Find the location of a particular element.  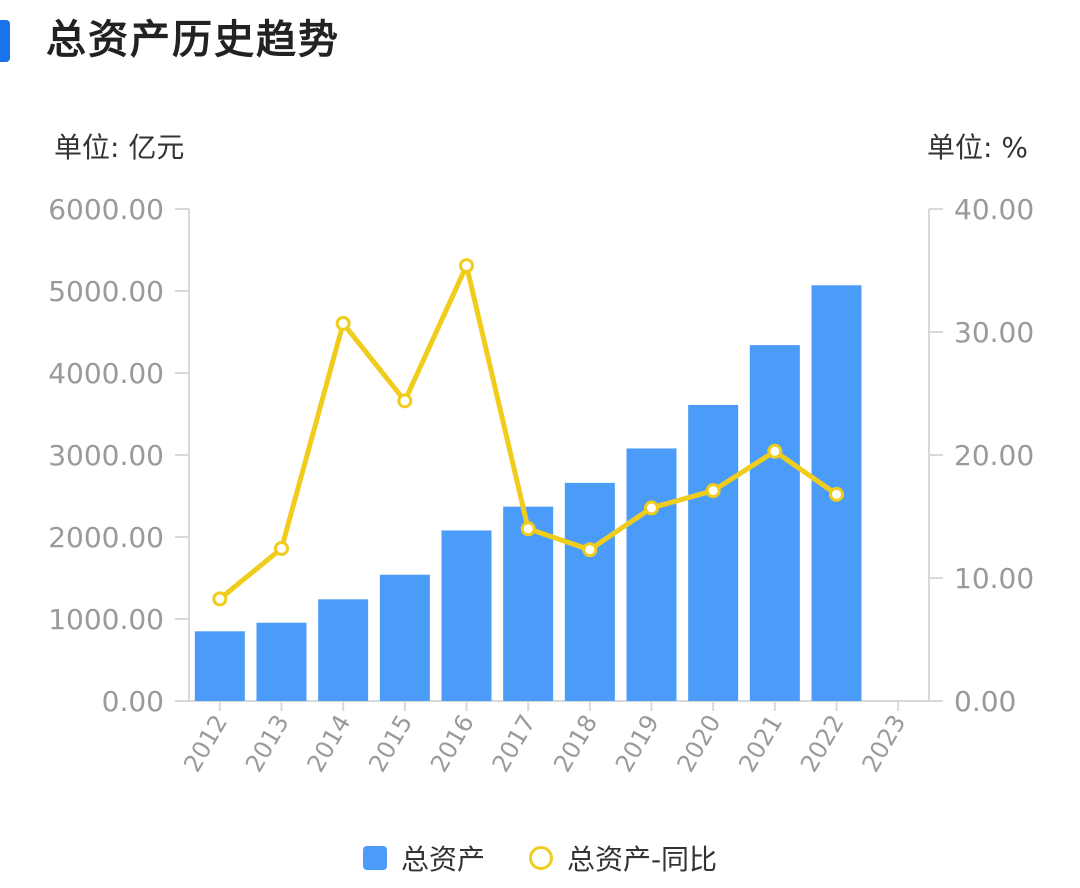

legend-item-line: 总资产-同比 is located at coordinates (623, 858).